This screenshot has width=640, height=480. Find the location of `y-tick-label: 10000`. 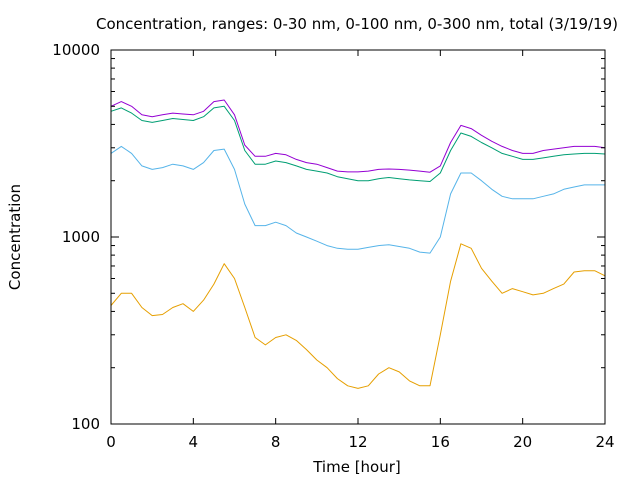

y-tick-label: 10000 is located at coordinates (76, 50).